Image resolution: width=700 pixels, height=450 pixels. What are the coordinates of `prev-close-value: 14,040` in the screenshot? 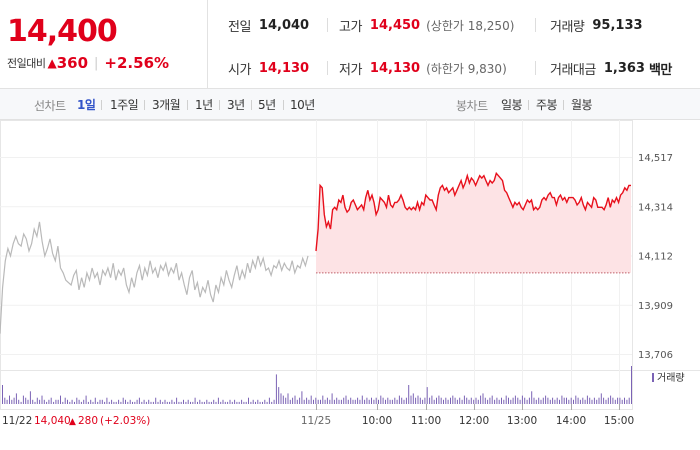 It's located at (284, 25).